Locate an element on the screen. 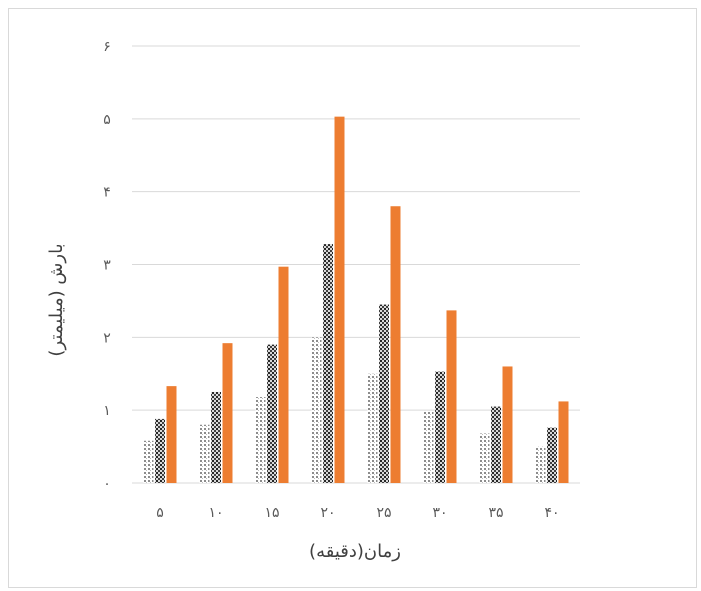 Image resolution: width=701 pixels, height=591 pixels. x-tick-label: ۲۰ is located at coordinates (327, 513).